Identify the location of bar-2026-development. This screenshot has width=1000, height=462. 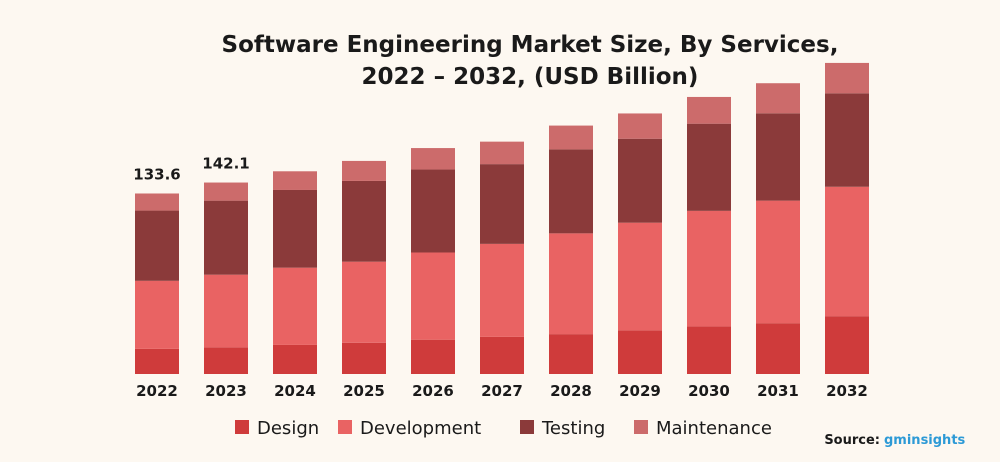
(433, 296).